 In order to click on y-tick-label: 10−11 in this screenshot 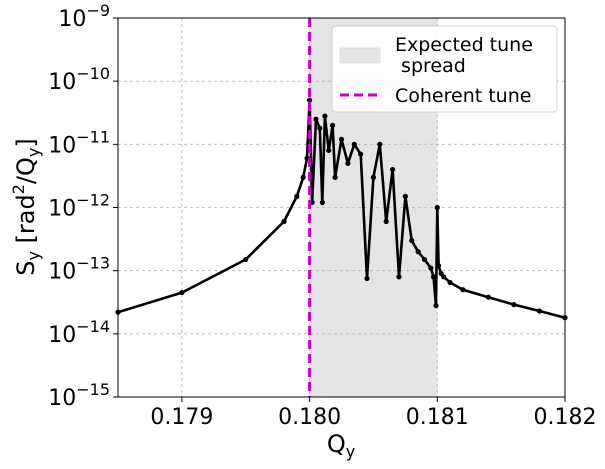, I will do `click(79, 142)`.